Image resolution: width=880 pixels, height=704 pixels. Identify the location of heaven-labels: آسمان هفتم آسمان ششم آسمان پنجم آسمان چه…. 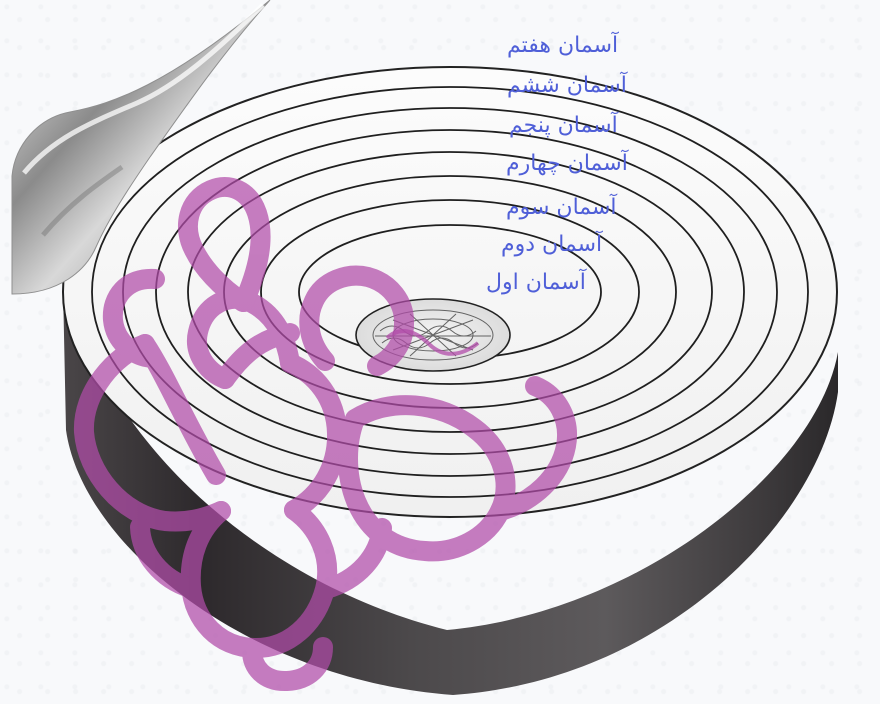
(557, 163).